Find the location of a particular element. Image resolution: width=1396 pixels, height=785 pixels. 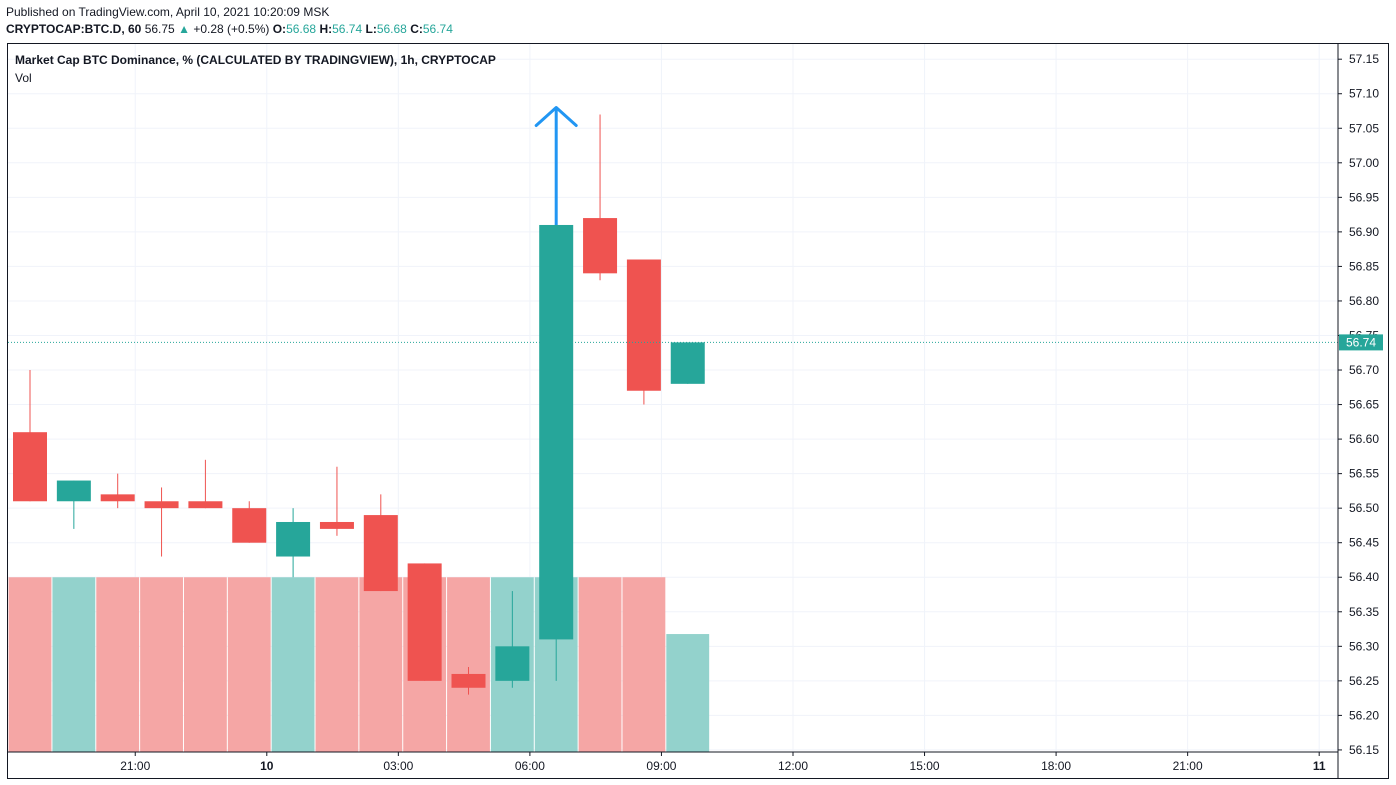

x-tick-label: 10 is located at coordinates (267, 766).